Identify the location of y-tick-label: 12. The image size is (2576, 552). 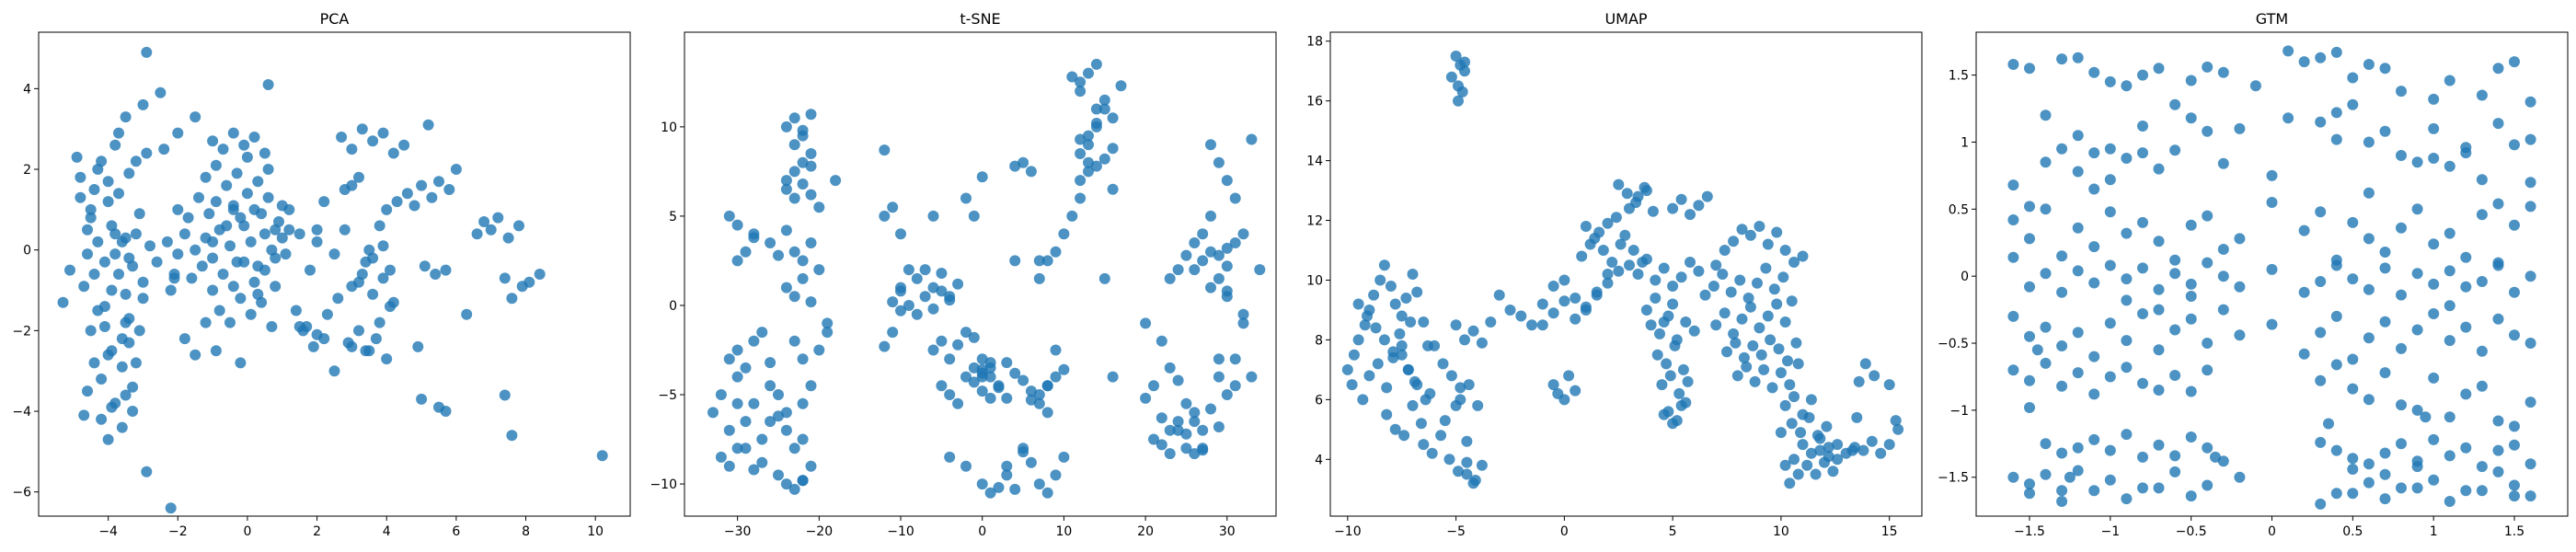
(1314, 221).